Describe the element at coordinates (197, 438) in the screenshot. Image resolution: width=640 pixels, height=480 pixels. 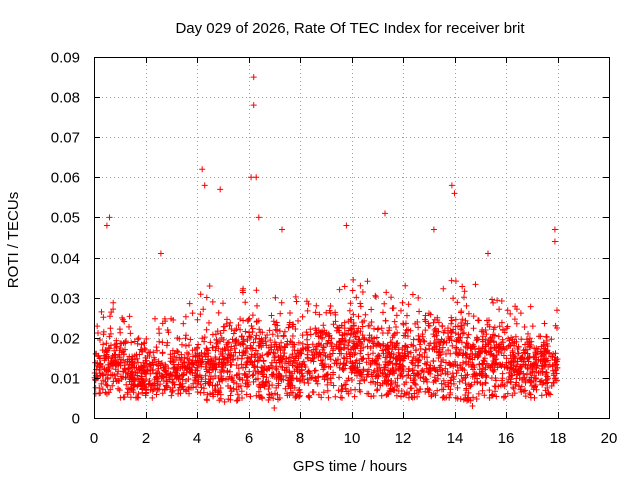
I see `x-tick-label: 4` at that location.